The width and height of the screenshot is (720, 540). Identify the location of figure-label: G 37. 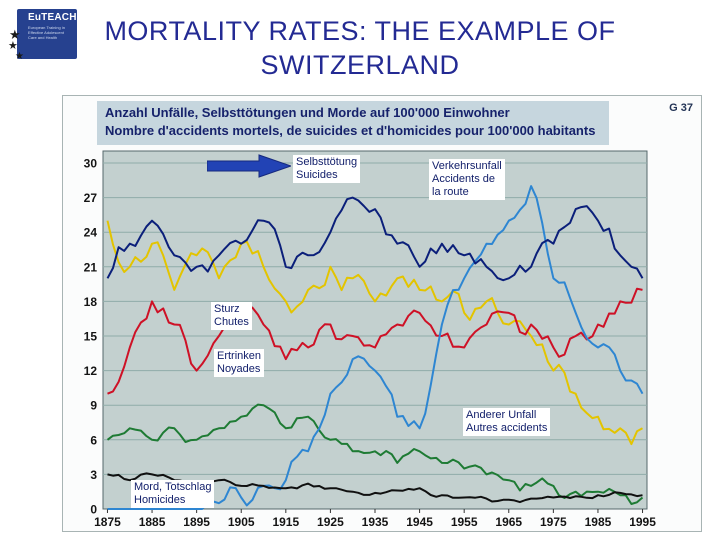
(681, 108).